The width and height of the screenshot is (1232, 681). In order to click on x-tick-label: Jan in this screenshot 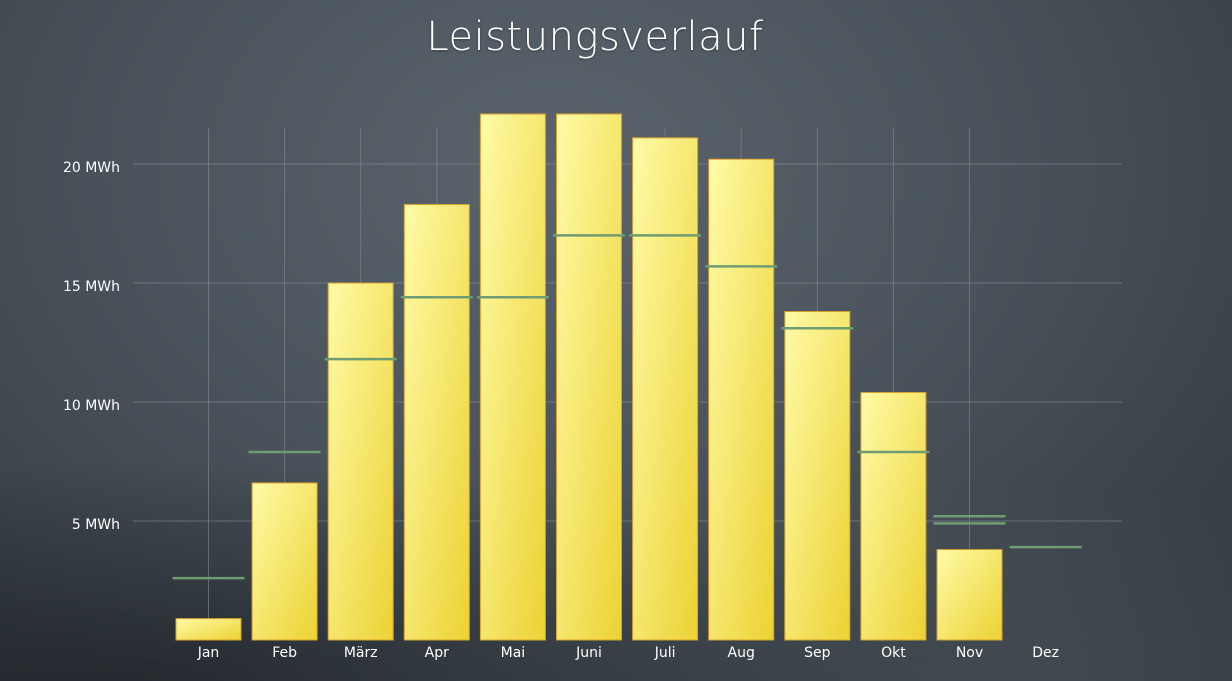, I will do `click(208, 653)`.